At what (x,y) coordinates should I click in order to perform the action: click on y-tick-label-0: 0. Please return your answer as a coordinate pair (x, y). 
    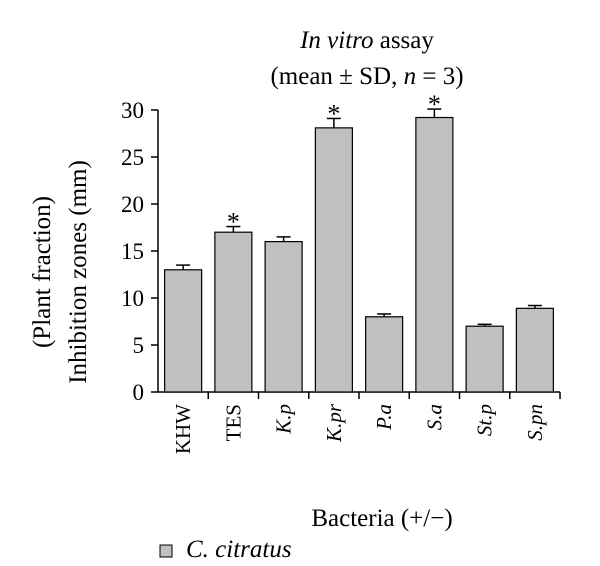
    Looking at the image, I should click on (139, 392).